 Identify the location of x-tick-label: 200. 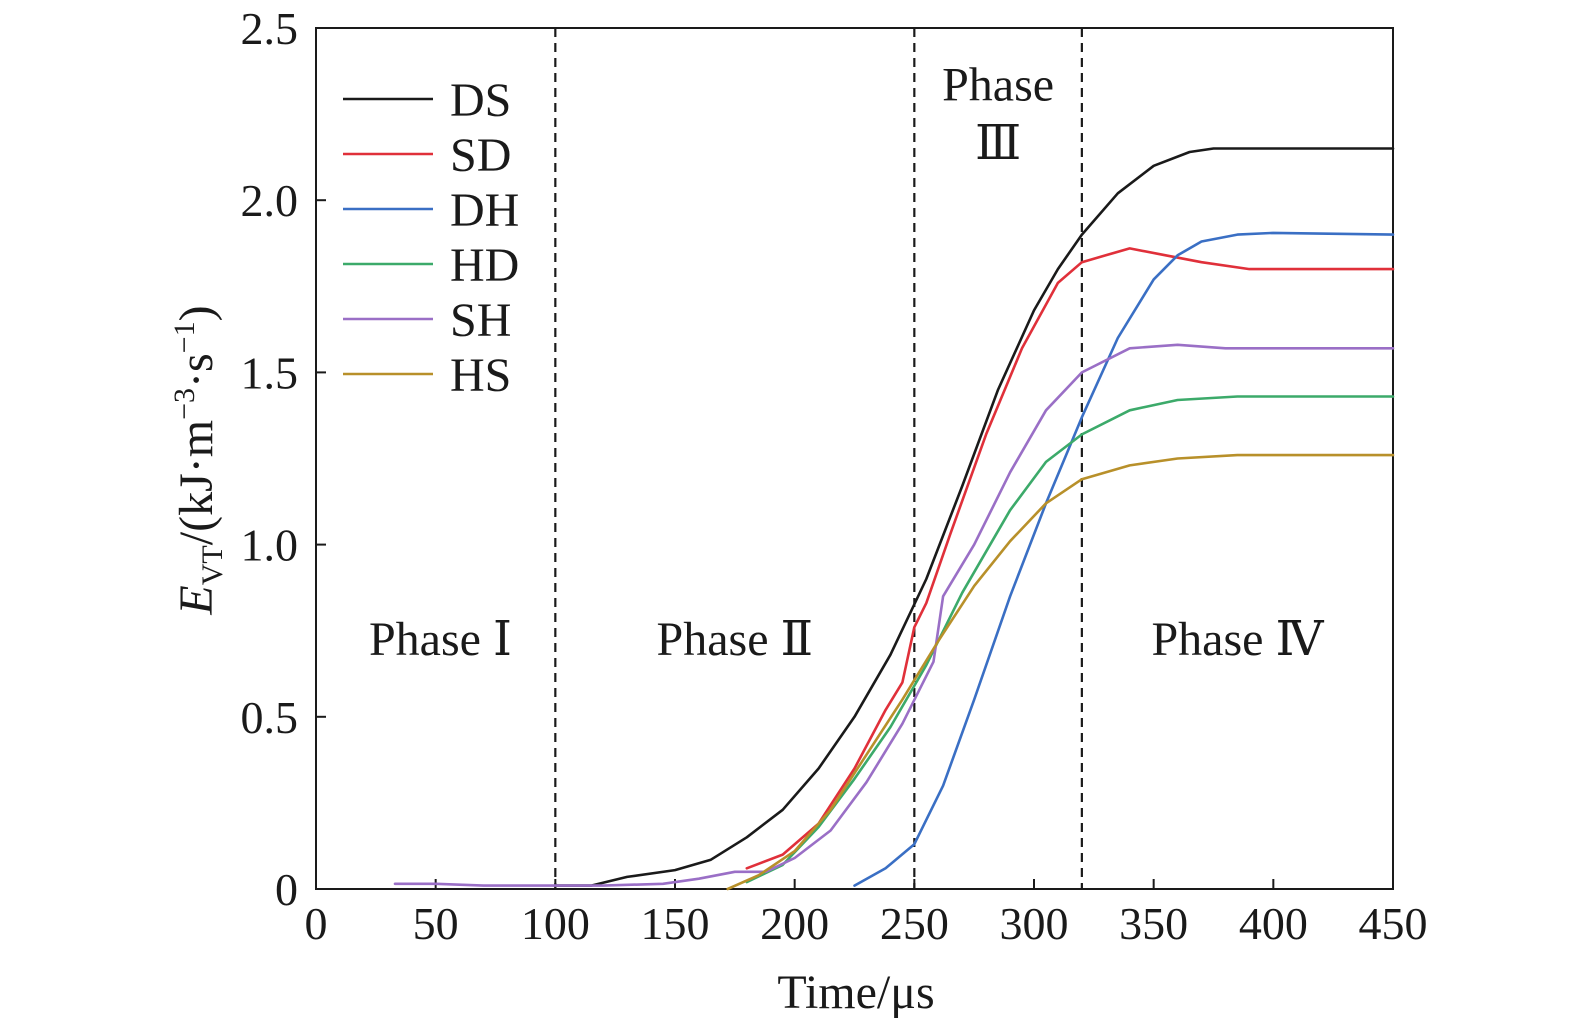
(794, 923).